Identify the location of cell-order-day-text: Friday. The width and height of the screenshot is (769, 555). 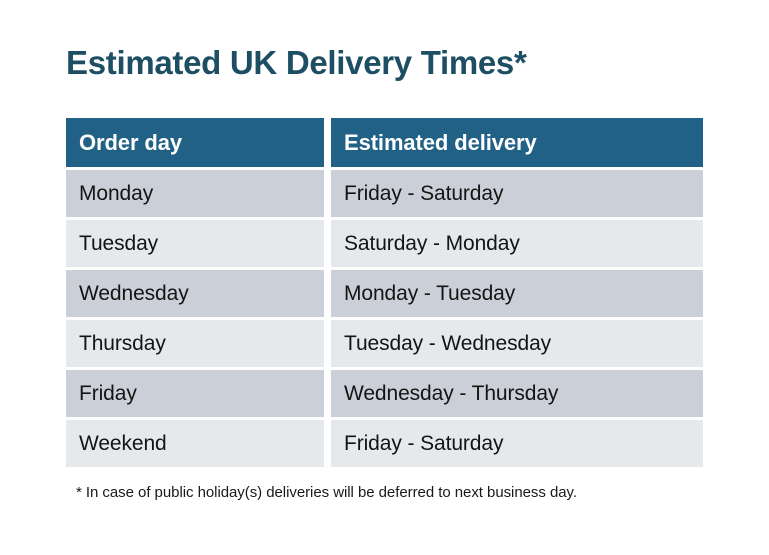
(108, 393).